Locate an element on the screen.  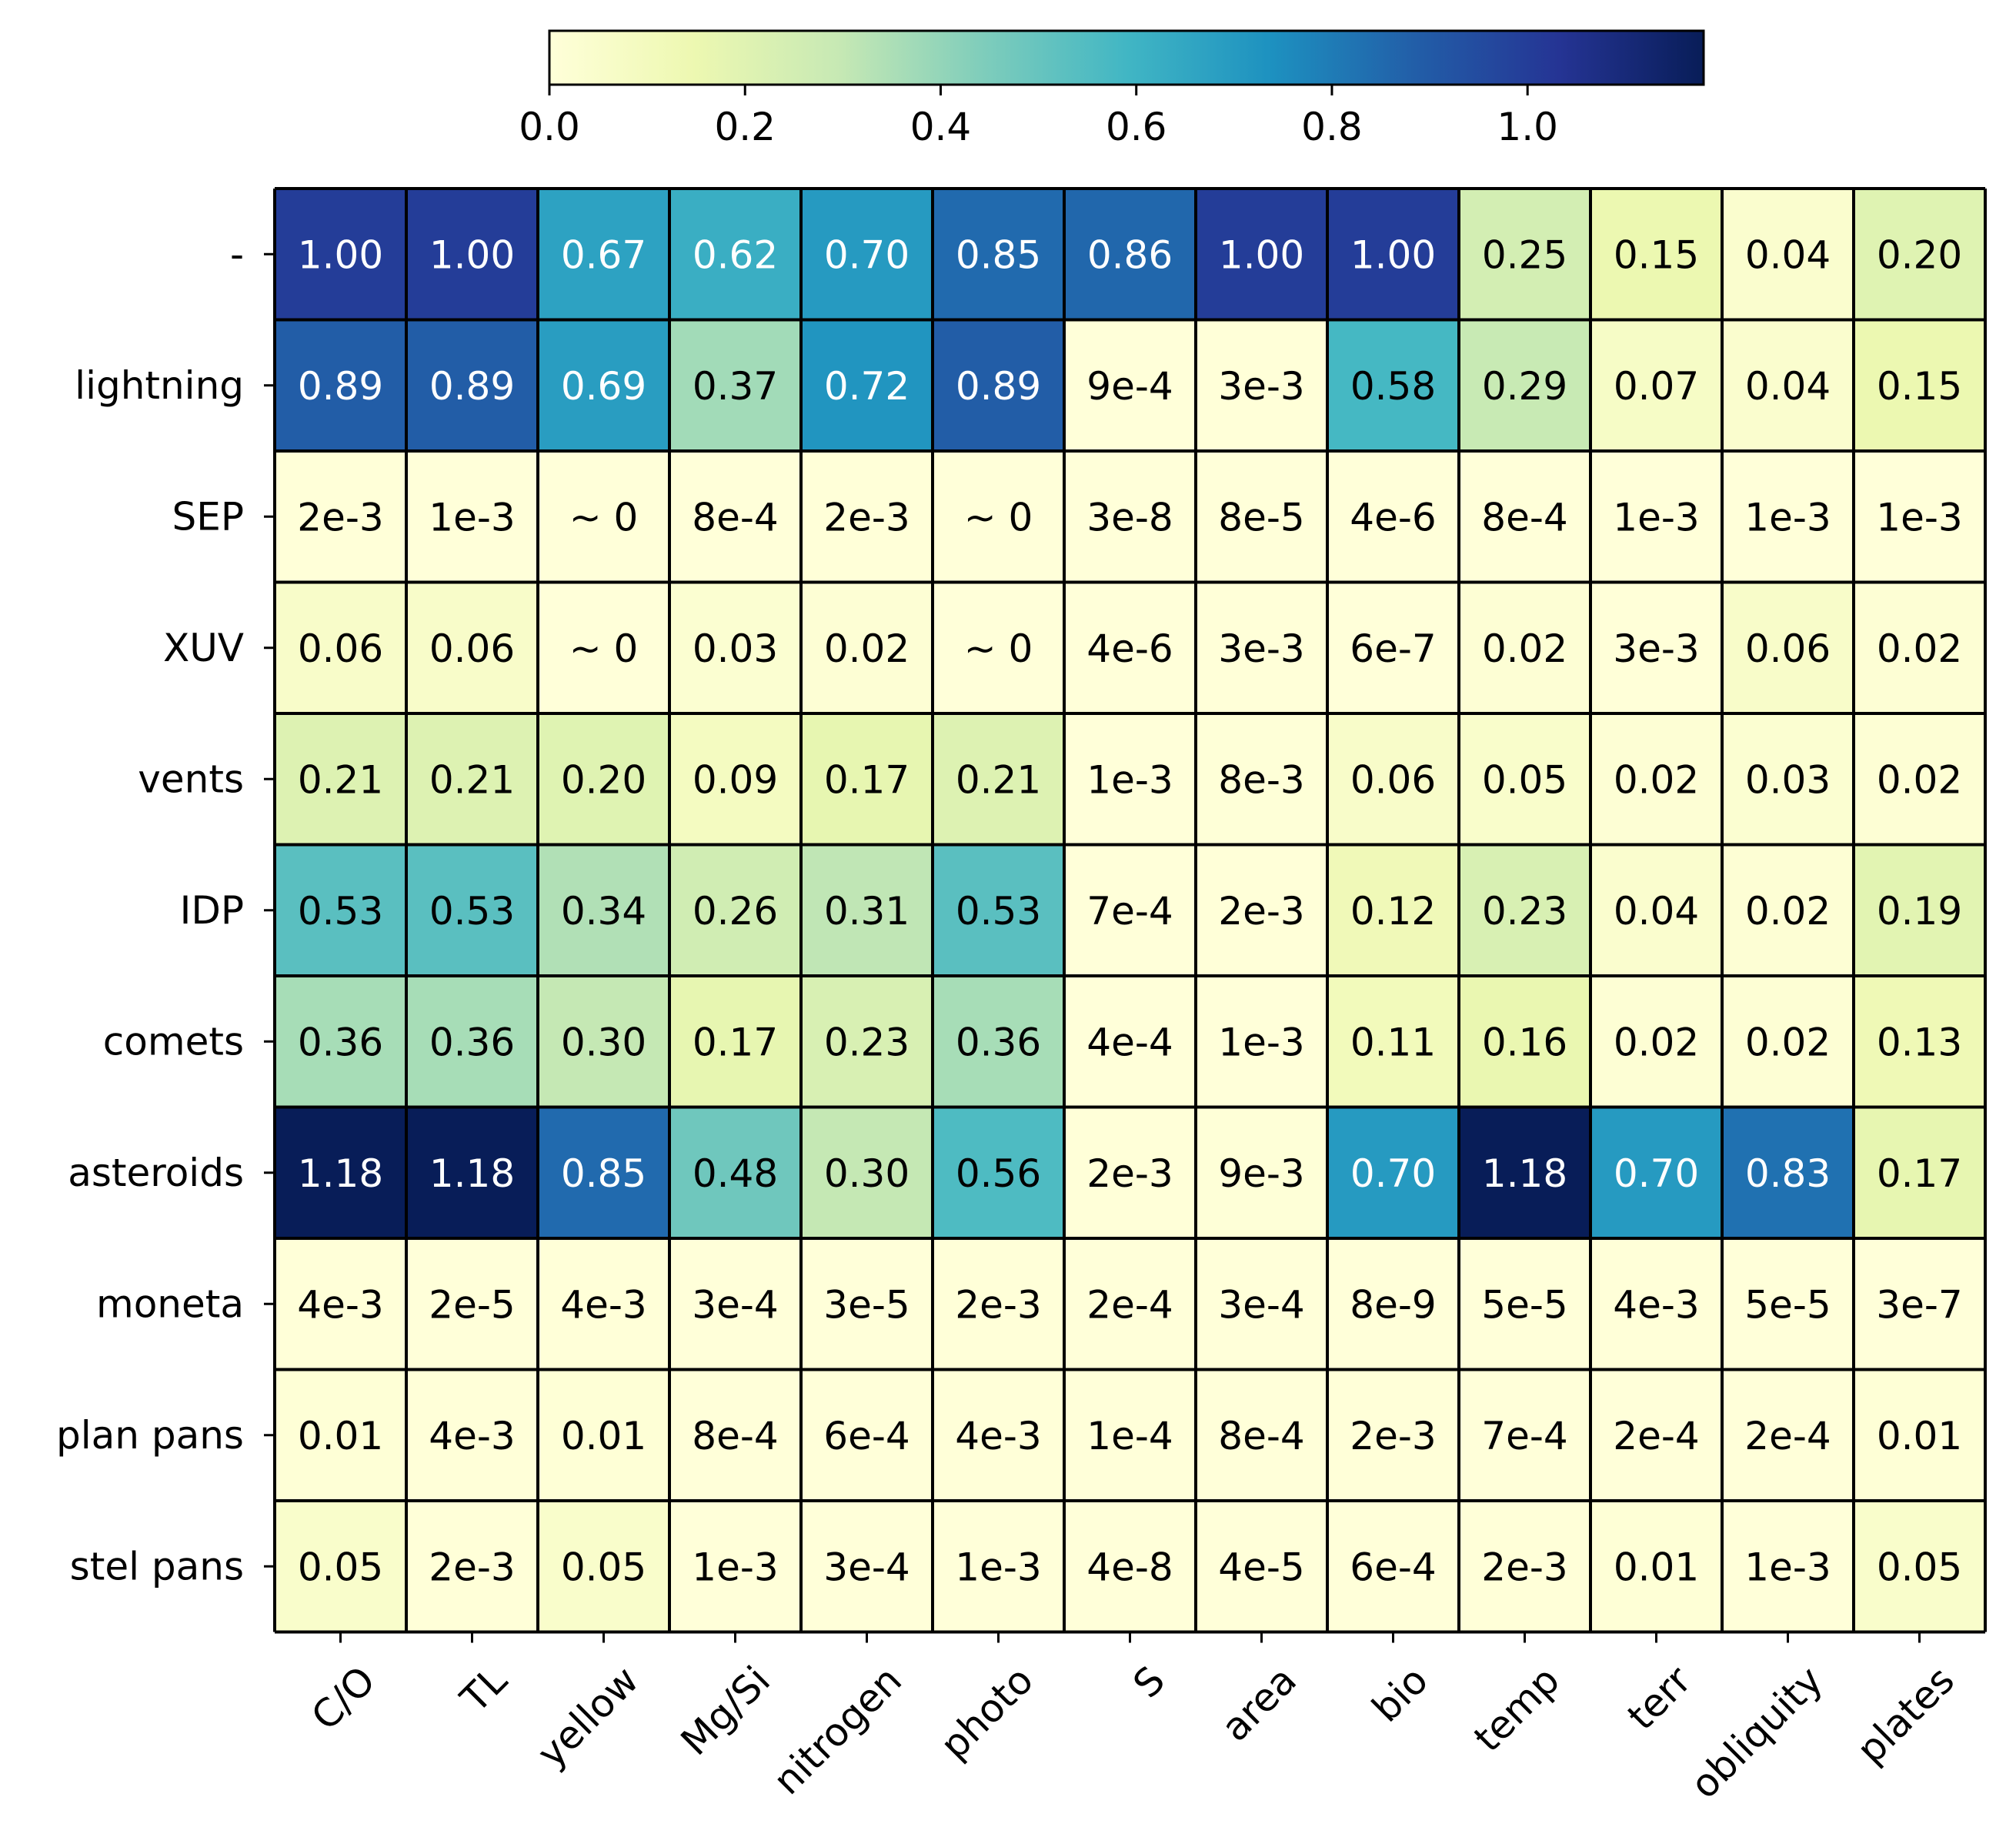
cell-value-label: 0.30 is located at coordinates (603, 1042).